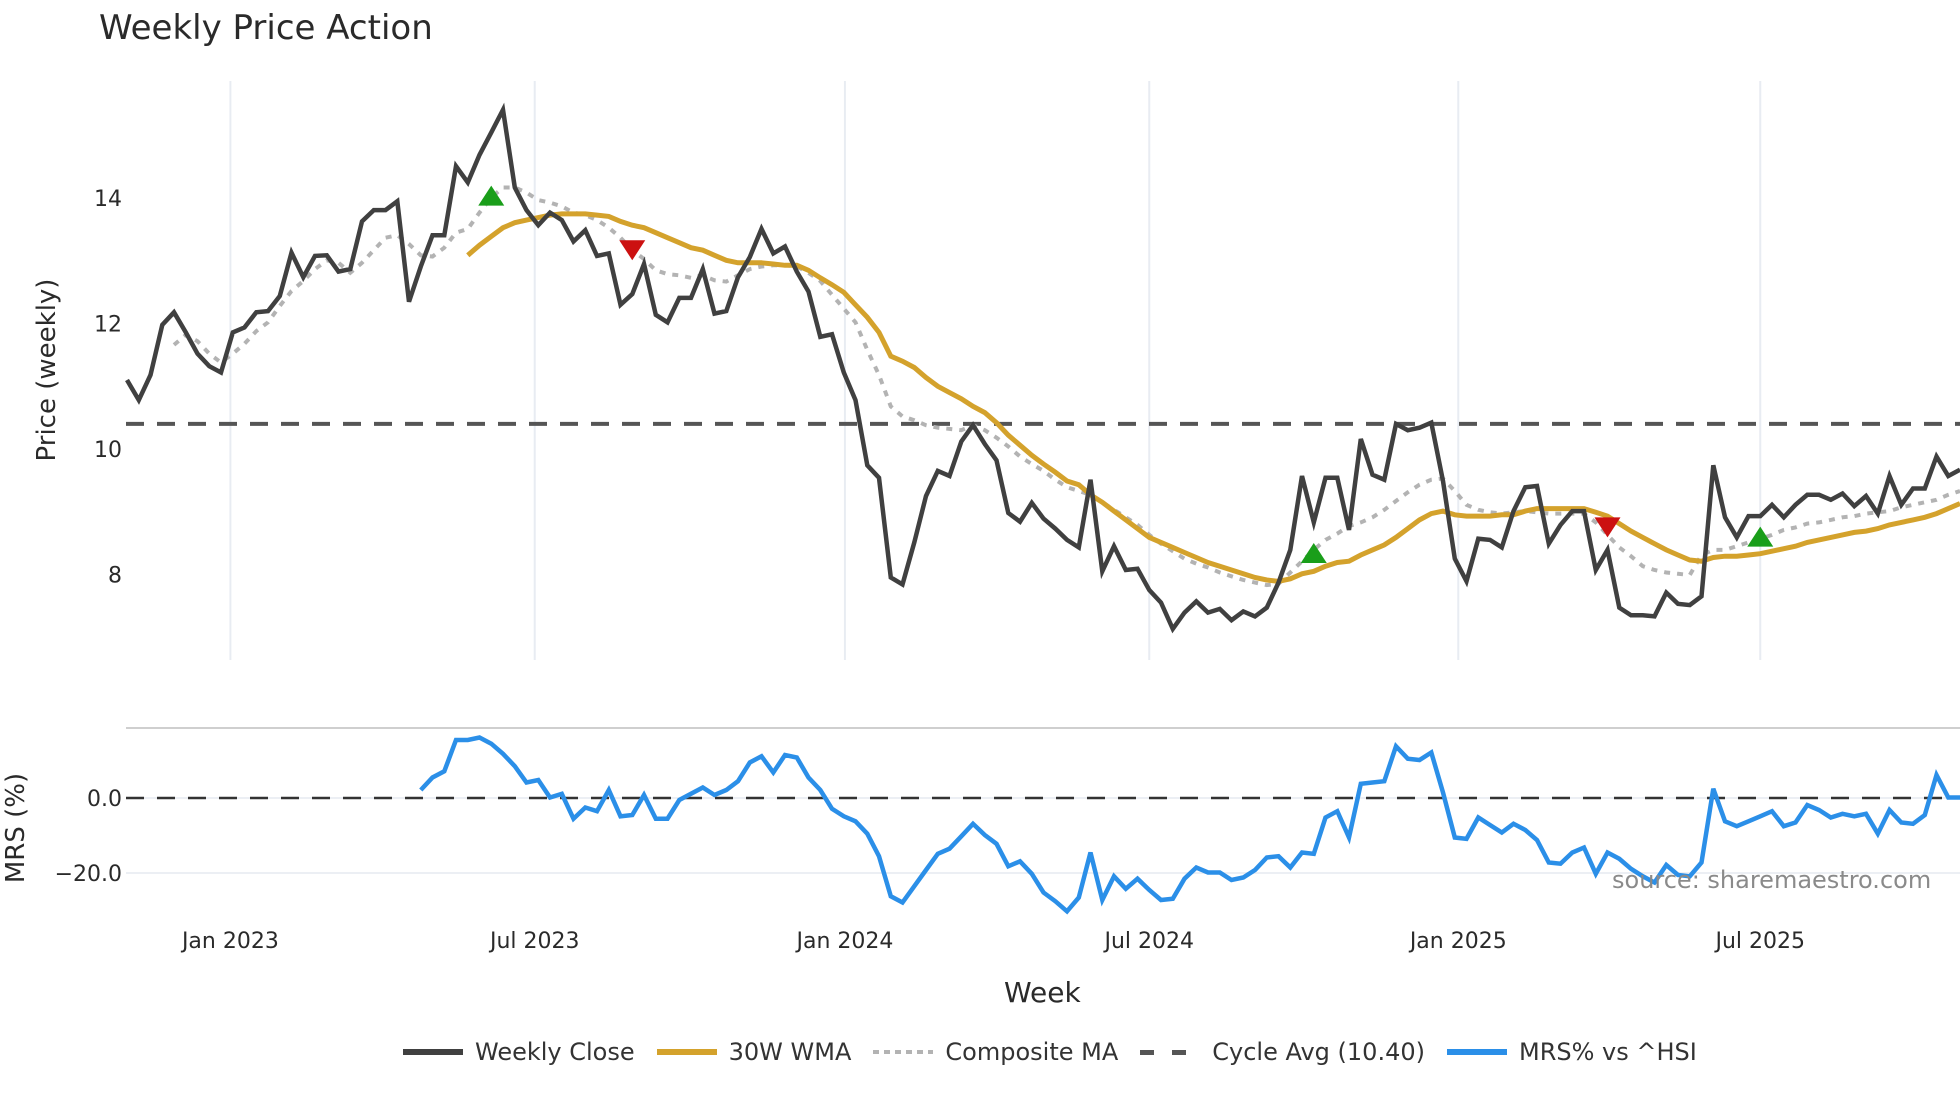 This screenshot has height=1102, width=1960. Describe the element at coordinates (1189, 825) in the screenshot. I see `mrs-line` at that location.